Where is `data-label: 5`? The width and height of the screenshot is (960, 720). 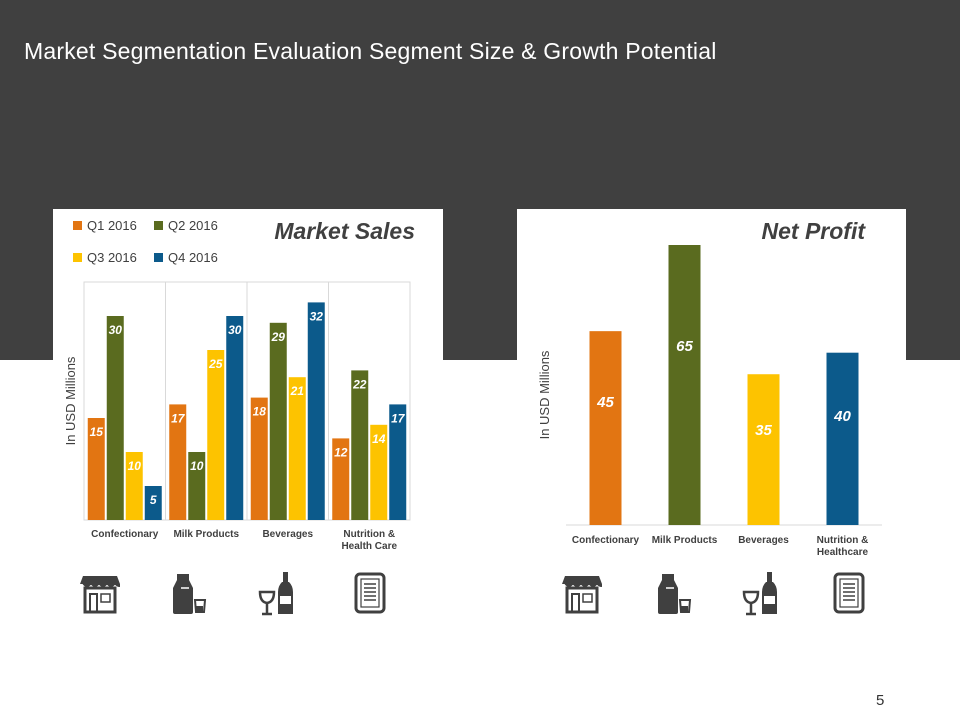
data-label: 5 is located at coordinates (153, 500).